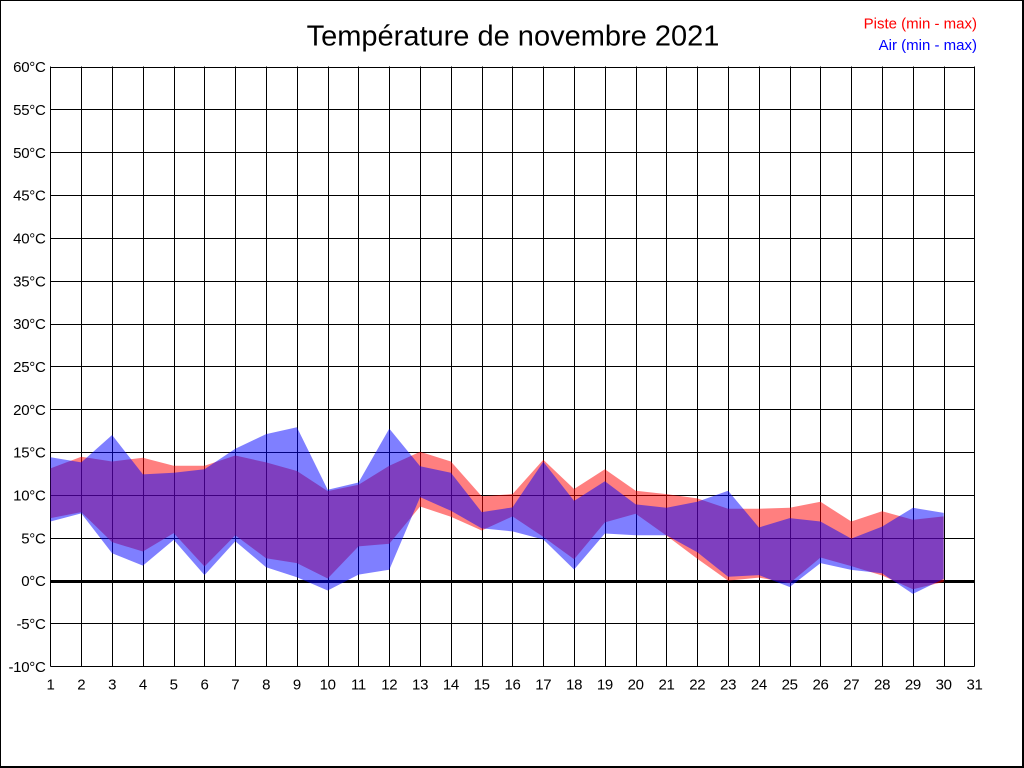 The image size is (1024, 768). I want to click on svg-text: 25, so click(790, 685).